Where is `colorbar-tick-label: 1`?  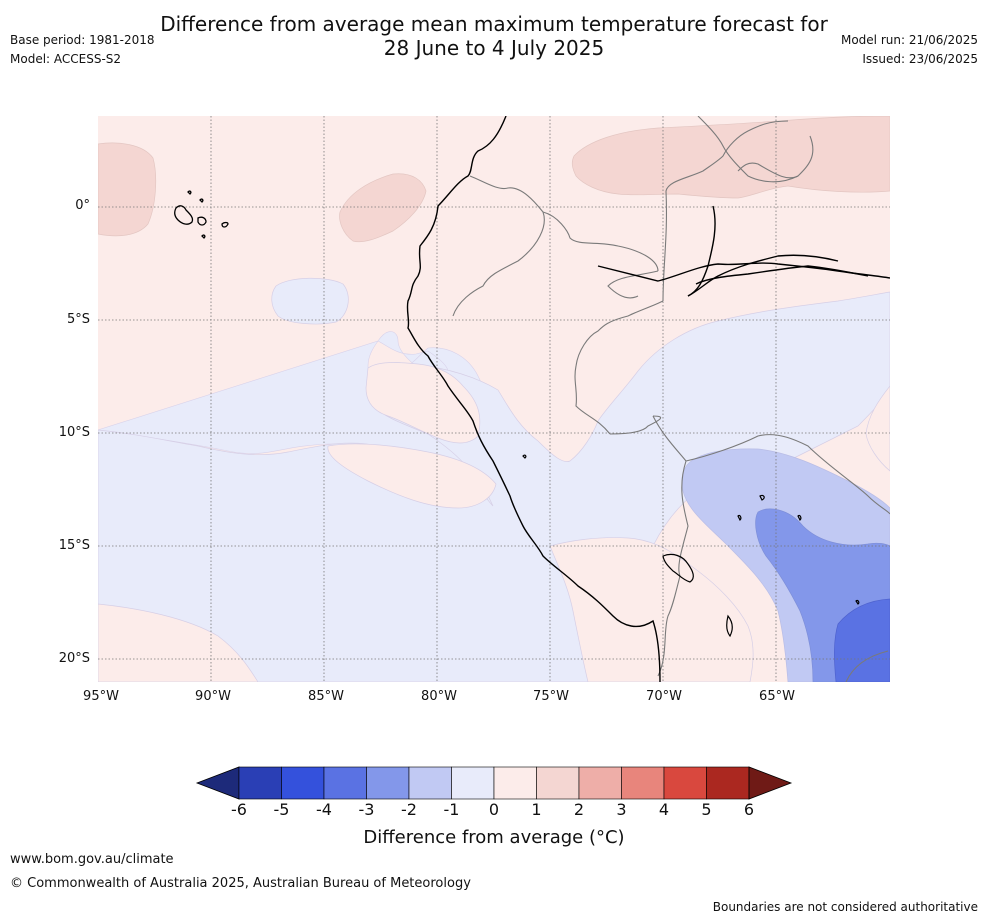 colorbar-tick-label: 1 is located at coordinates (536, 809).